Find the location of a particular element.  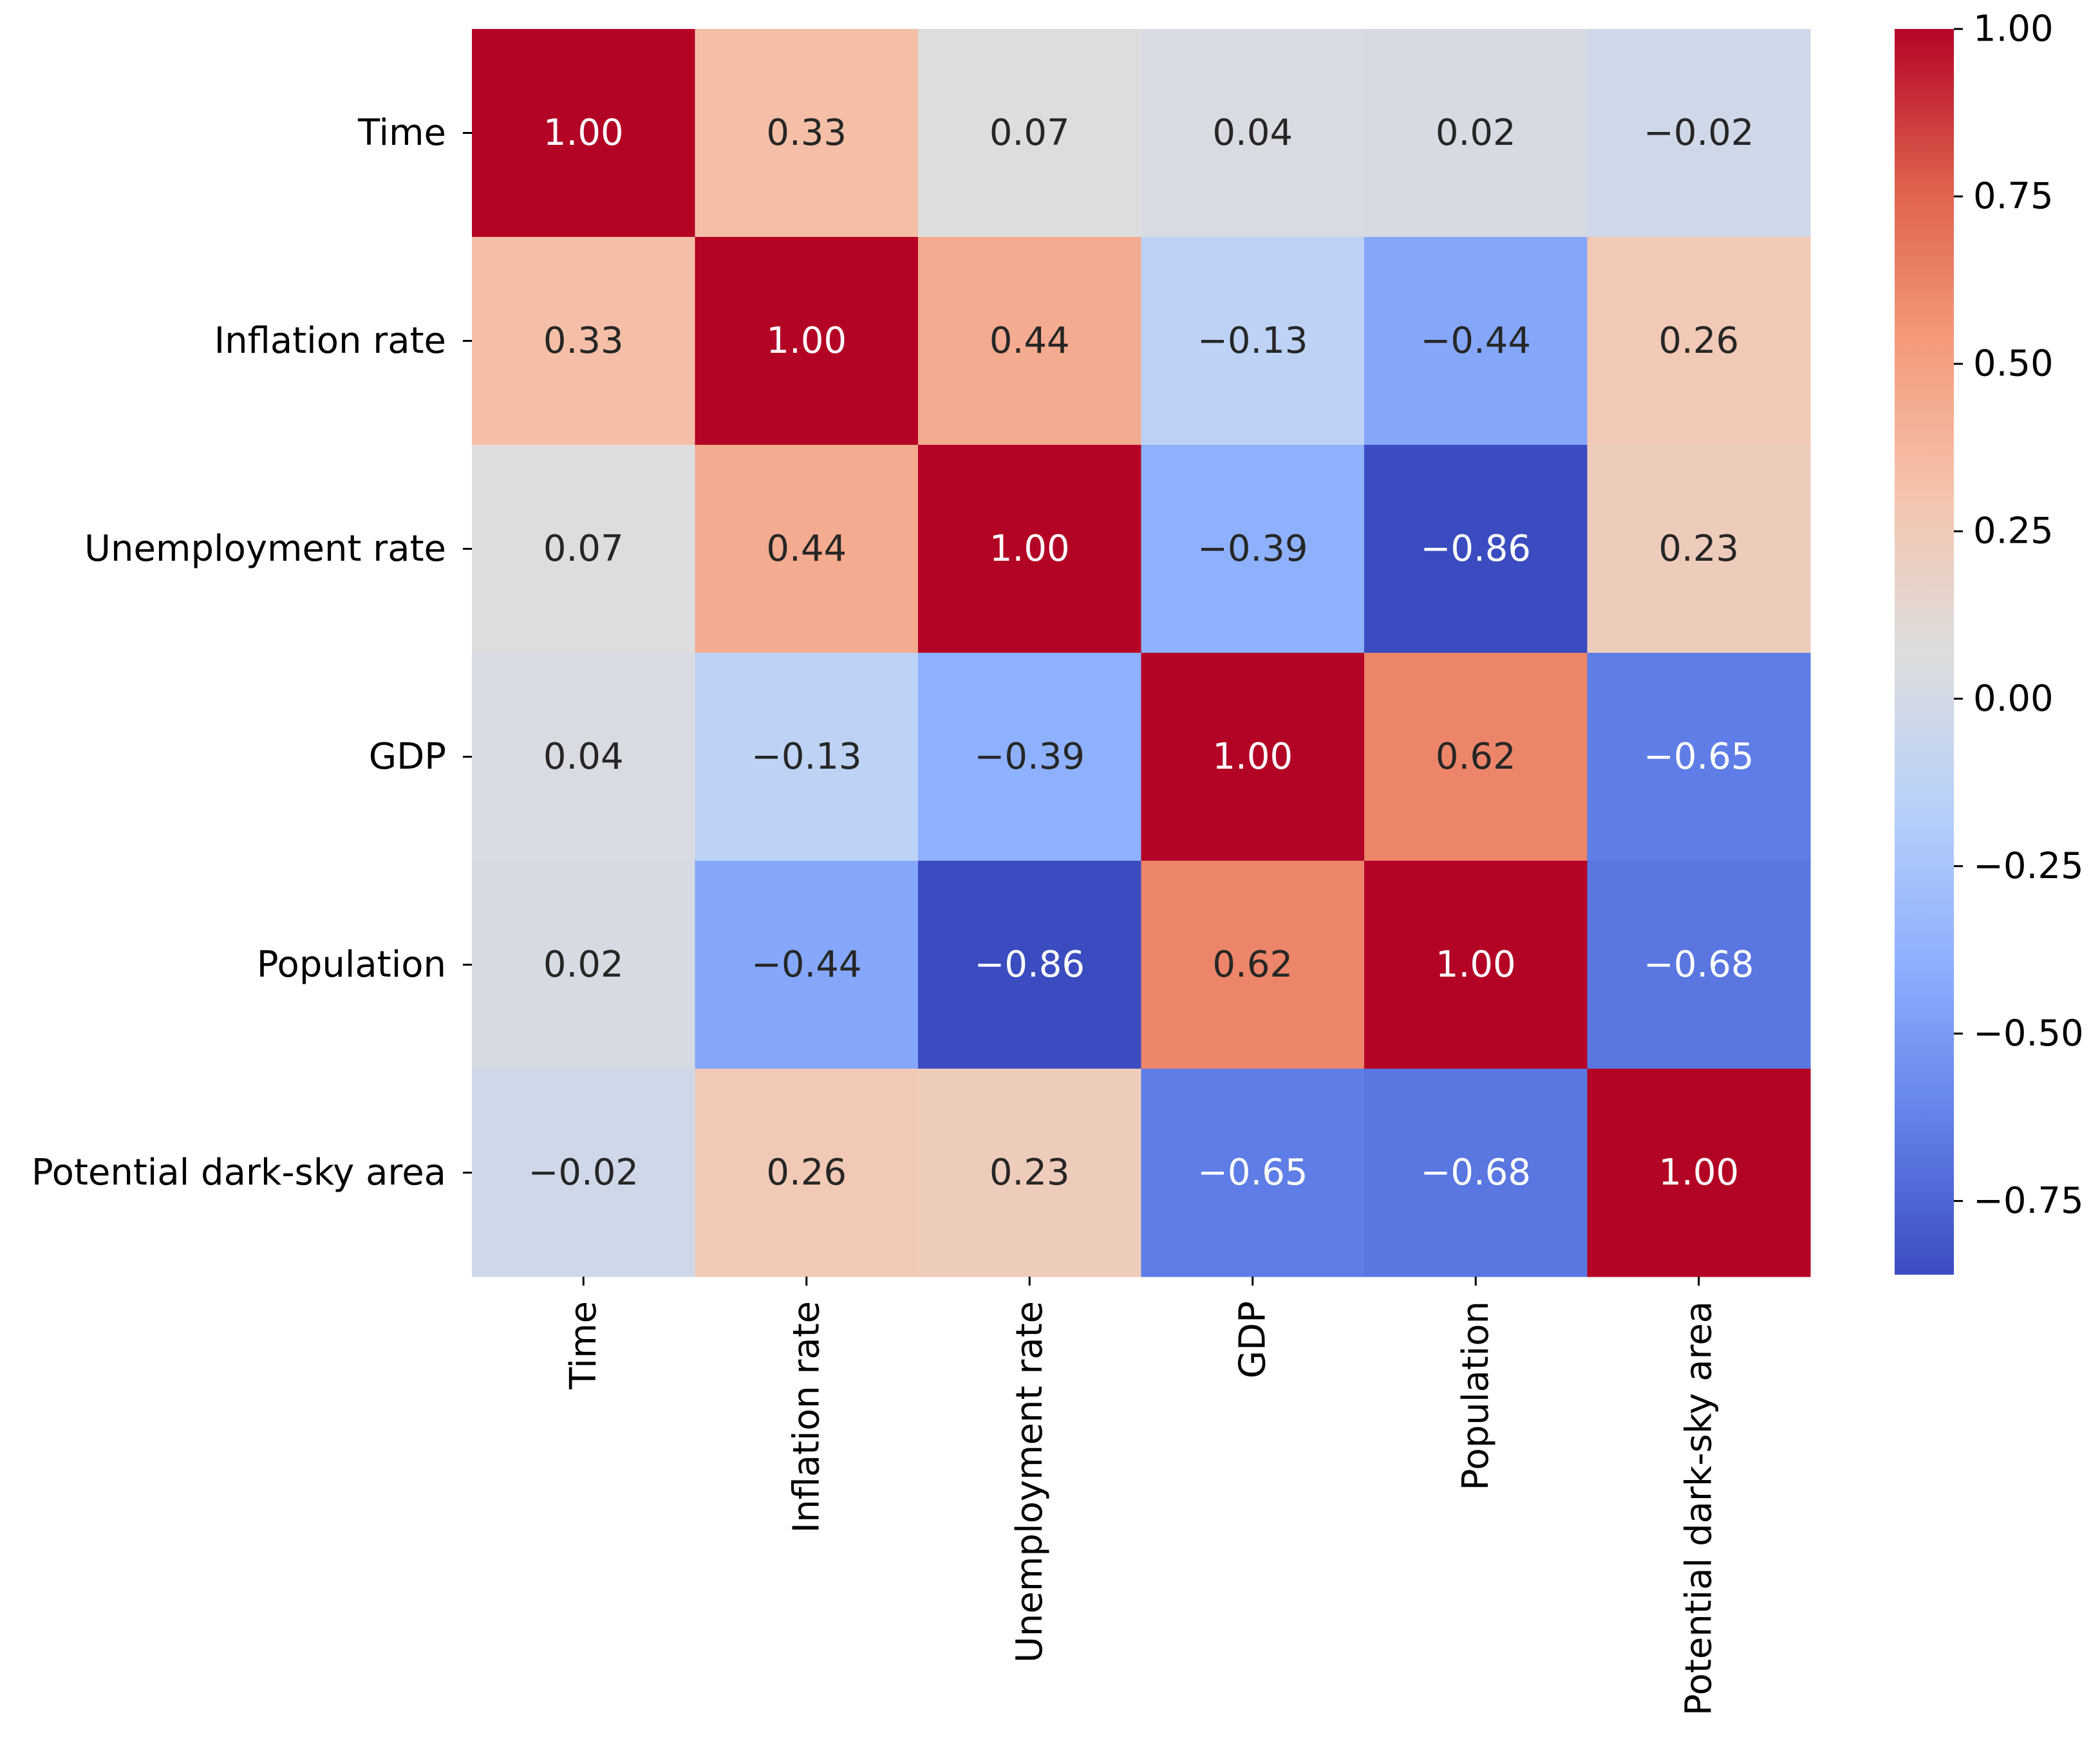

cell-value-0-3: 0.04 is located at coordinates (1252, 133).